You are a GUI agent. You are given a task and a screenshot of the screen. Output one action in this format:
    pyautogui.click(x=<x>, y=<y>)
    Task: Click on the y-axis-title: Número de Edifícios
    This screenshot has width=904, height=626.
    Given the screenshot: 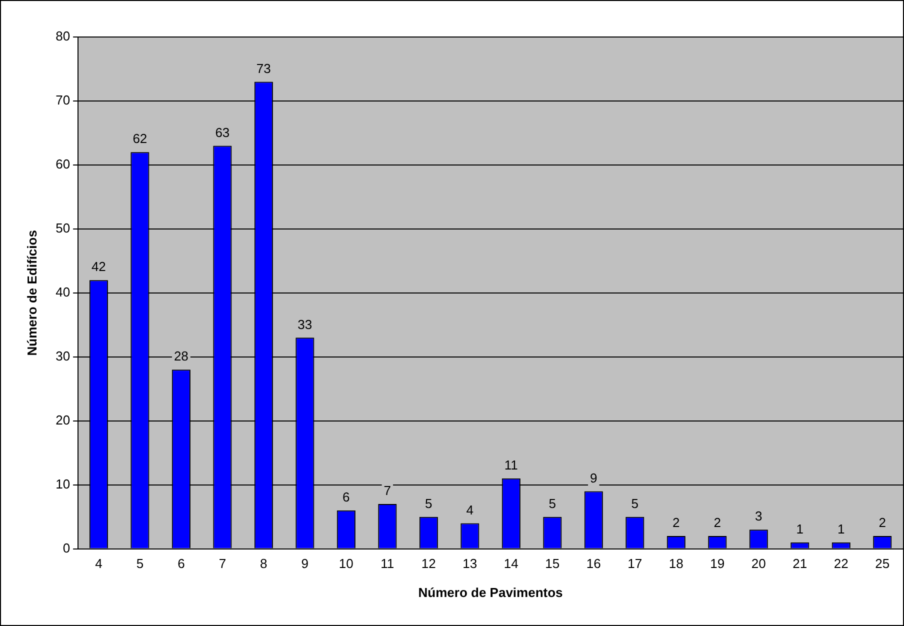 What is the action you would take?
    pyautogui.click(x=32, y=293)
    